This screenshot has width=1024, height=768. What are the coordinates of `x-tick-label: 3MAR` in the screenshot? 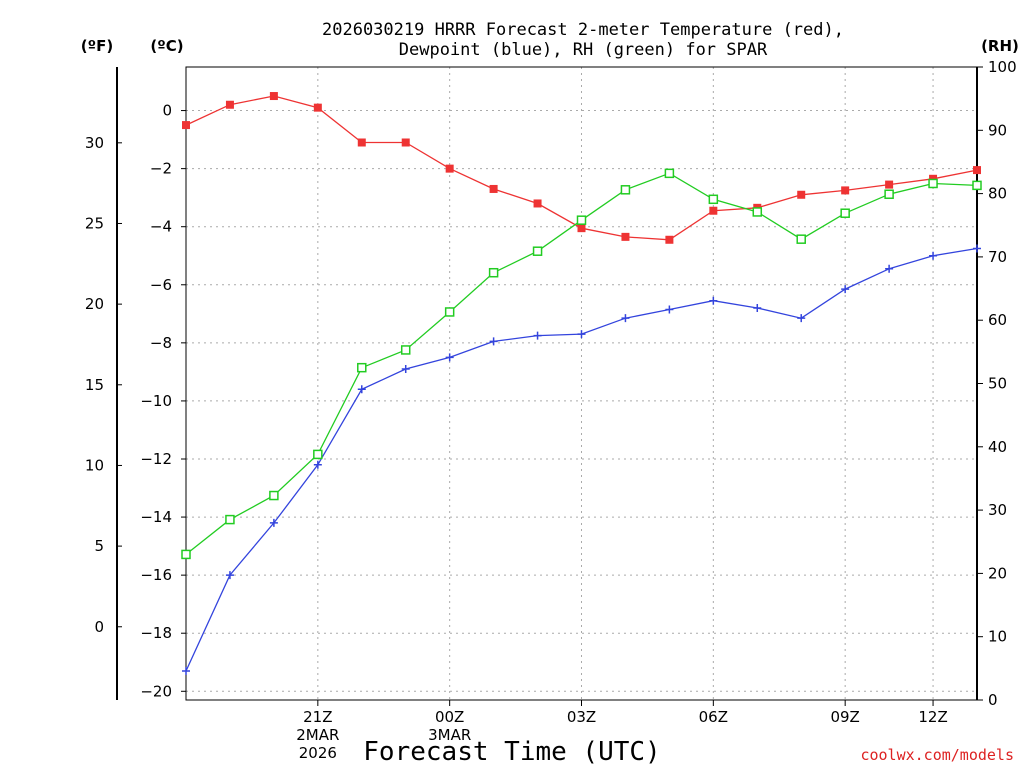 It's located at (449, 735).